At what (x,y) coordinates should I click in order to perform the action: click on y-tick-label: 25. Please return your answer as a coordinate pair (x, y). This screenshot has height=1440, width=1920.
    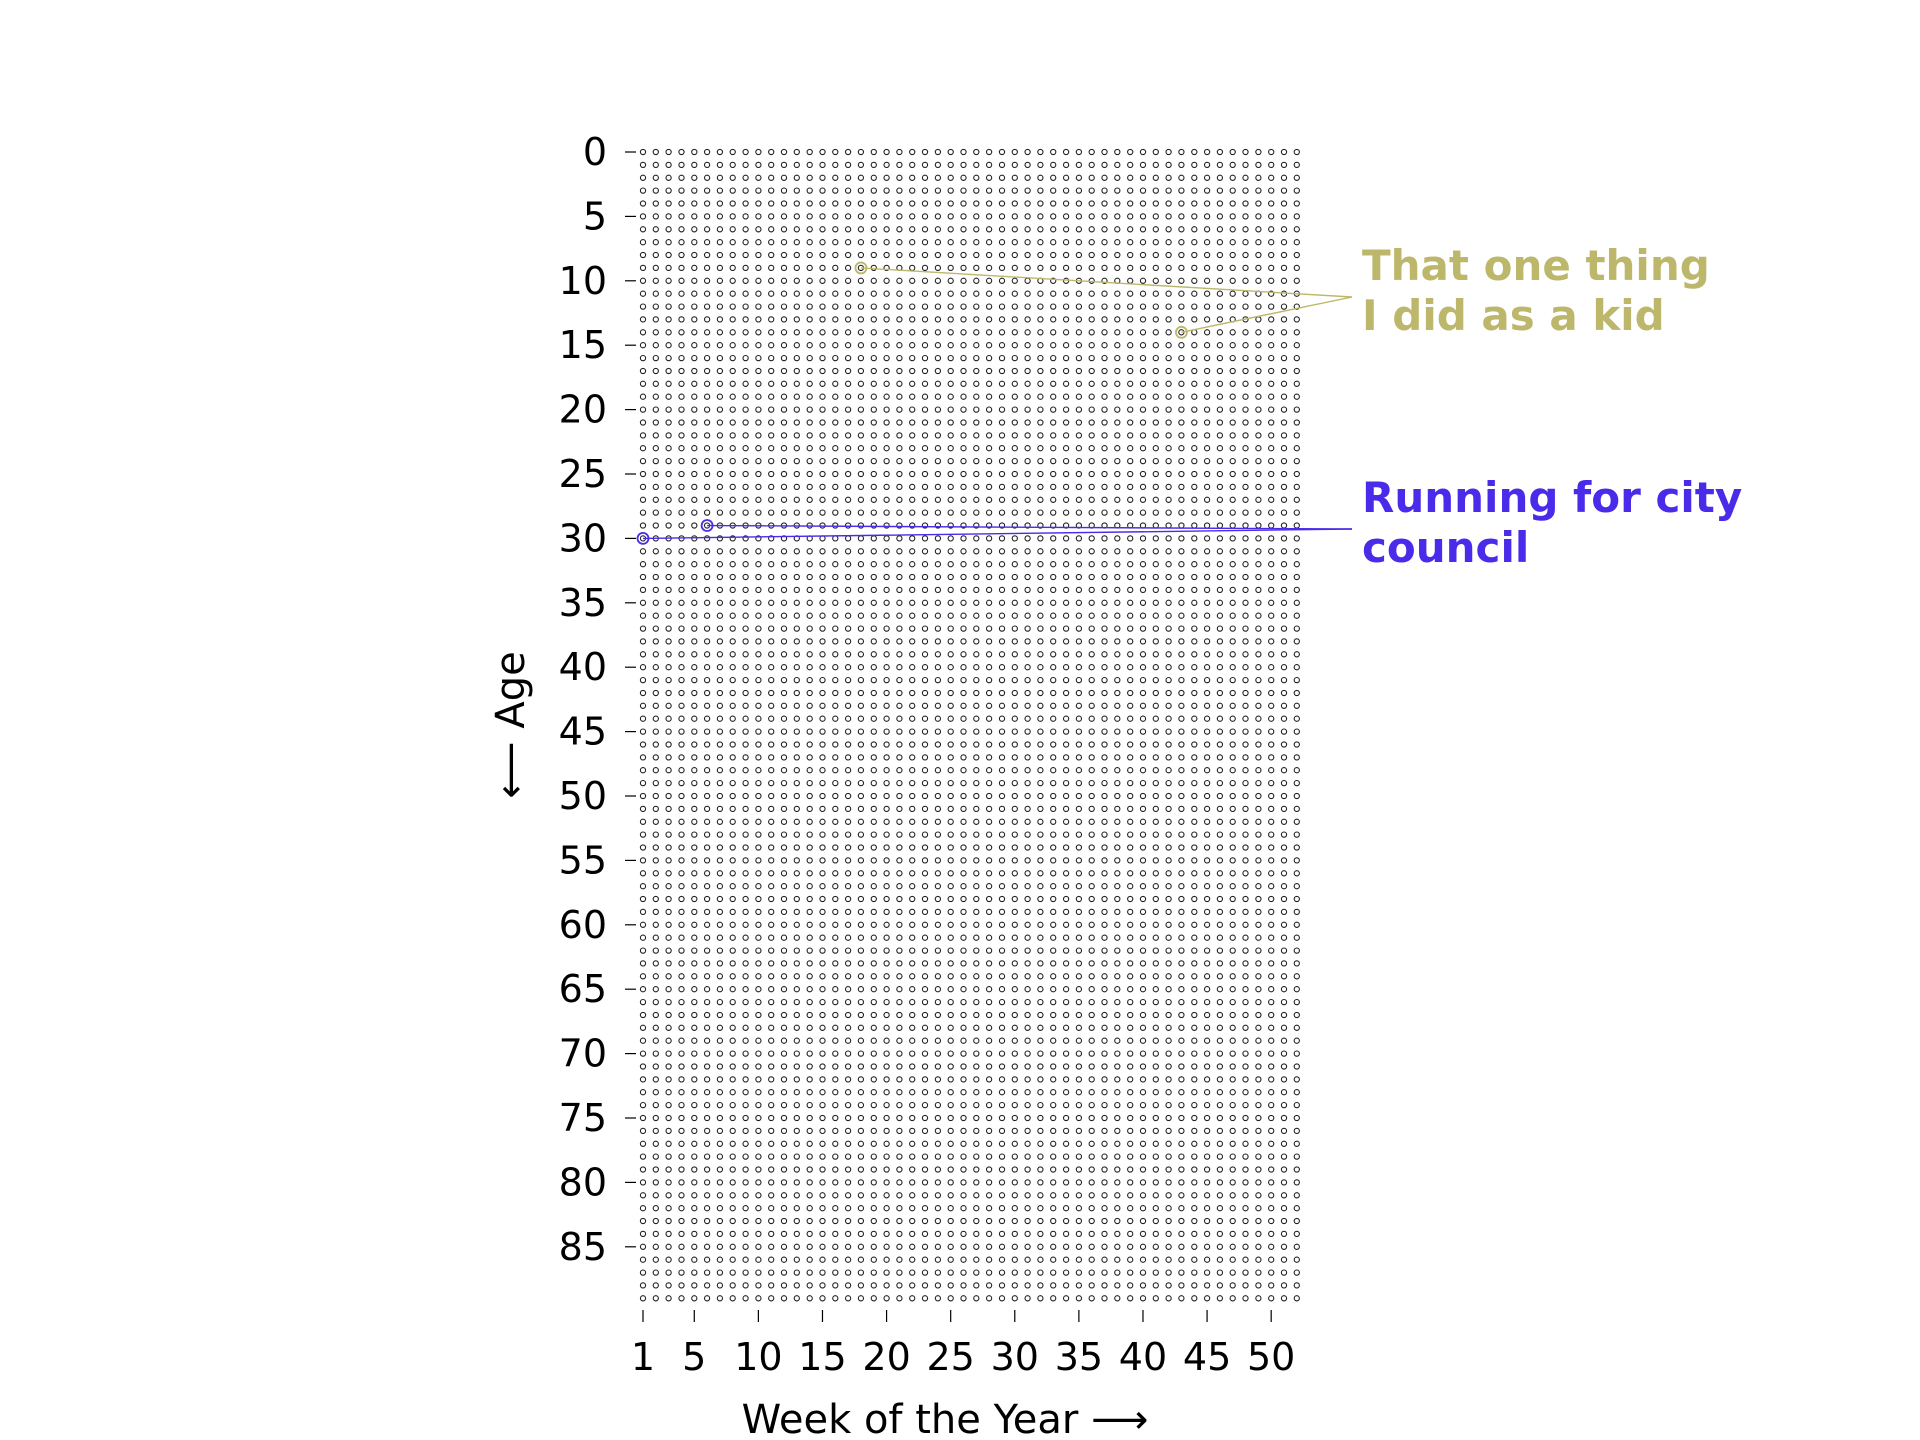
    Looking at the image, I should click on (583, 474).